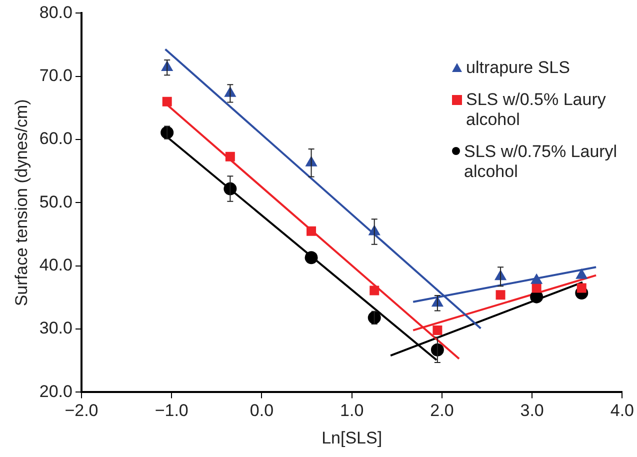 This screenshot has height=457, width=637. What do you see at coordinates (536, 110) in the screenshot?
I see `legend-label: SLS w/0.5% Laury alcohol` at bounding box center [536, 110].